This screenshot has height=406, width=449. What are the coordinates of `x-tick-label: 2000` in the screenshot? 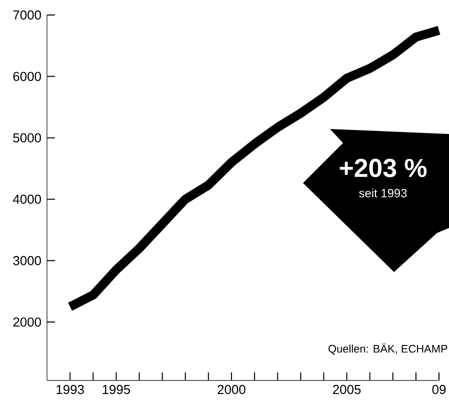 It's located at (232, 389).